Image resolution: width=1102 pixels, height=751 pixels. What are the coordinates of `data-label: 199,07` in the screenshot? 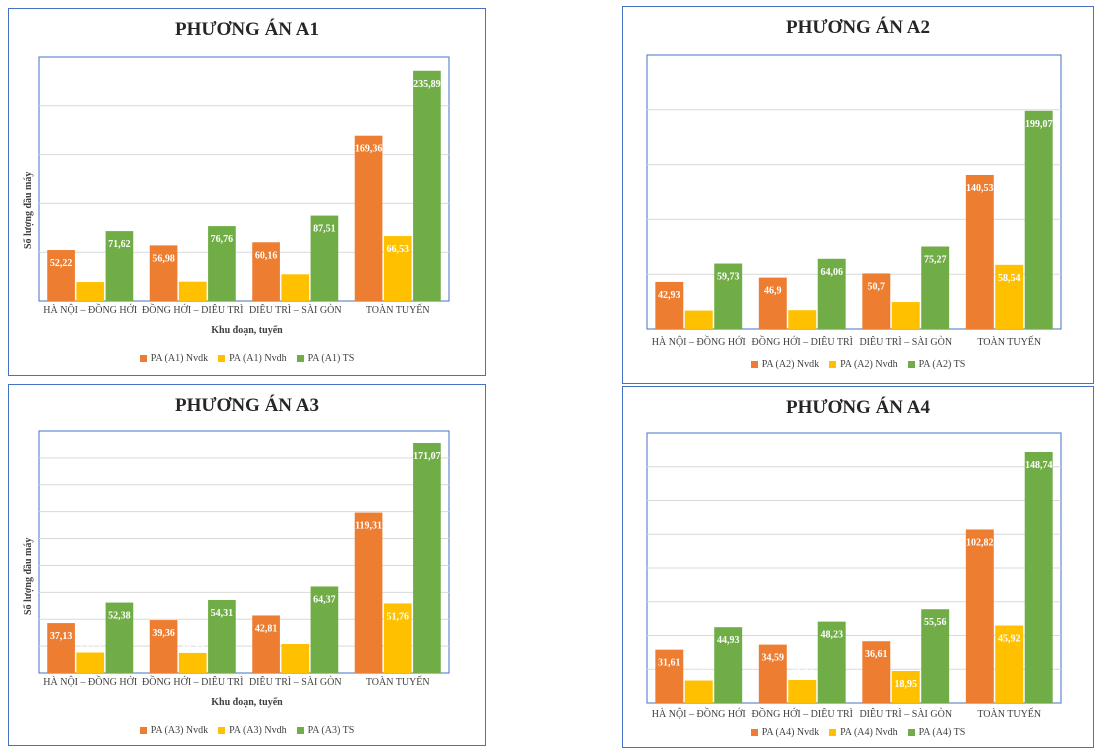 It's located at (1039, 124).